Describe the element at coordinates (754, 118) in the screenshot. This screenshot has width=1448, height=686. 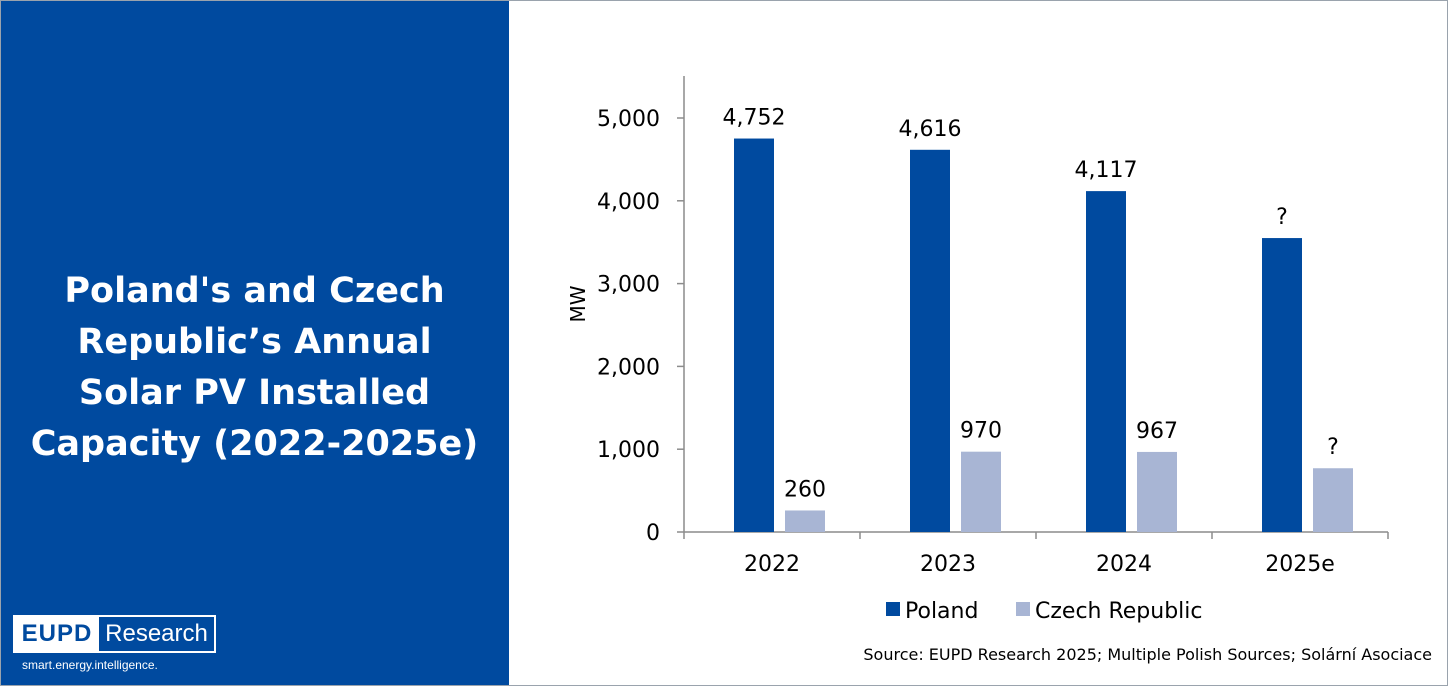
I see `data-label-poland: 4,752` at that location.